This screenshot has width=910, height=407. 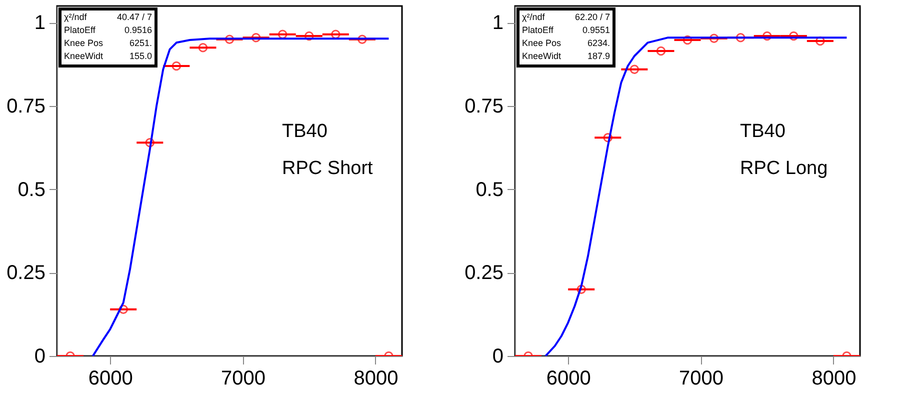 I want to click on text: KneeWidt 187.9, so click(x=566, y=56).